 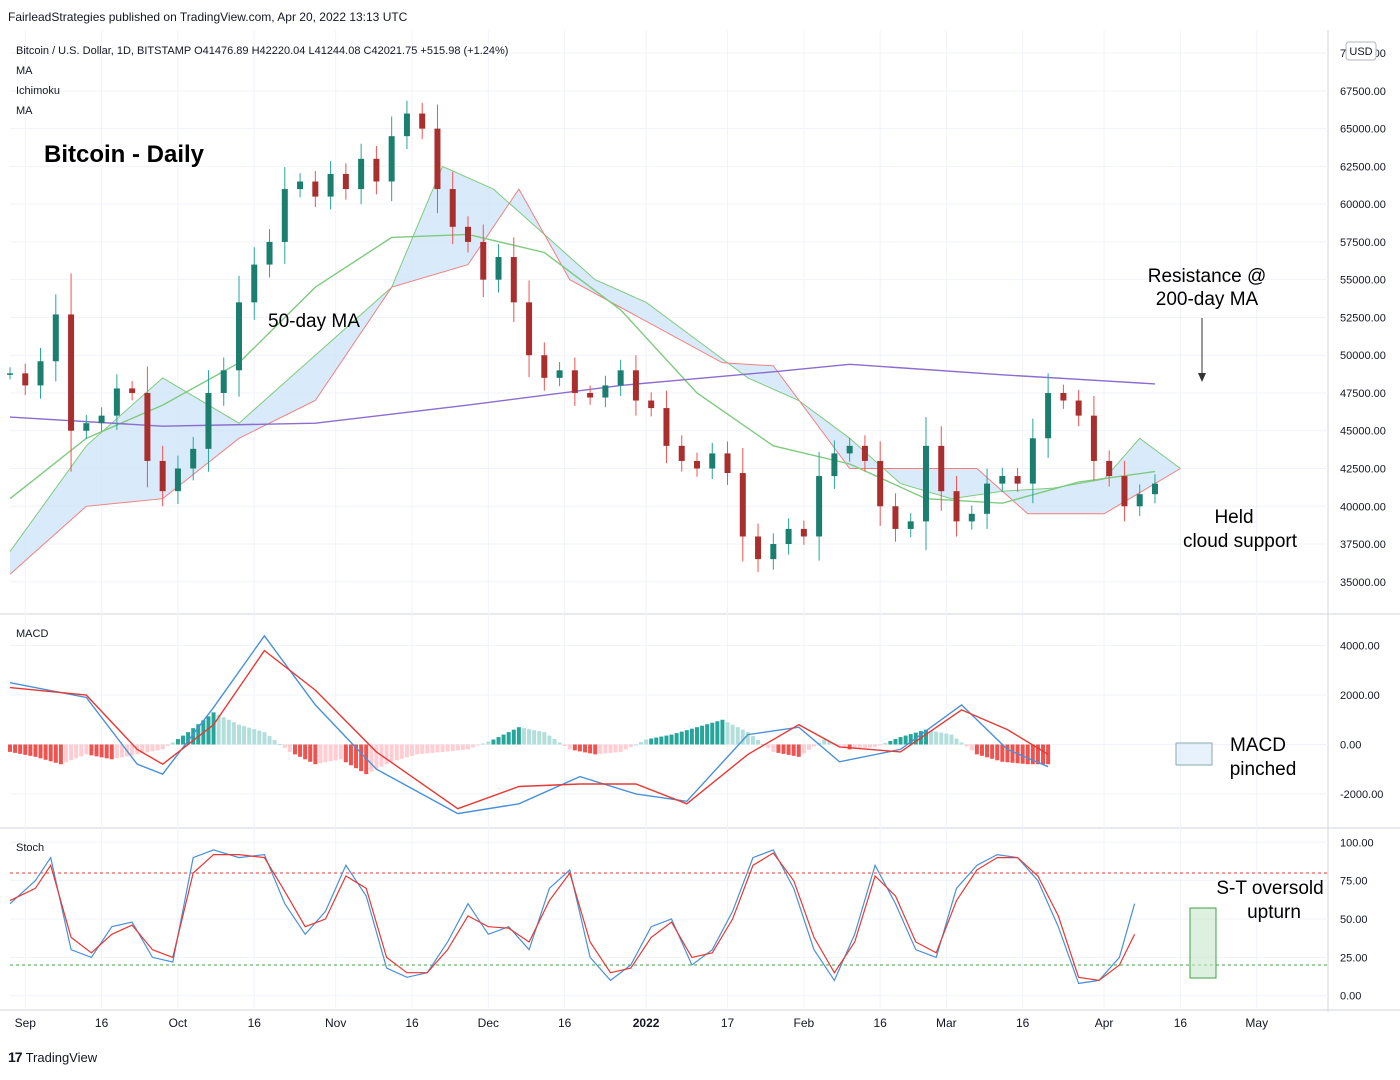 What do you see at coordinates (1203, 943) in the screenshot?
I see `stoch-highlight-box` at bounding box center [1203, 943].